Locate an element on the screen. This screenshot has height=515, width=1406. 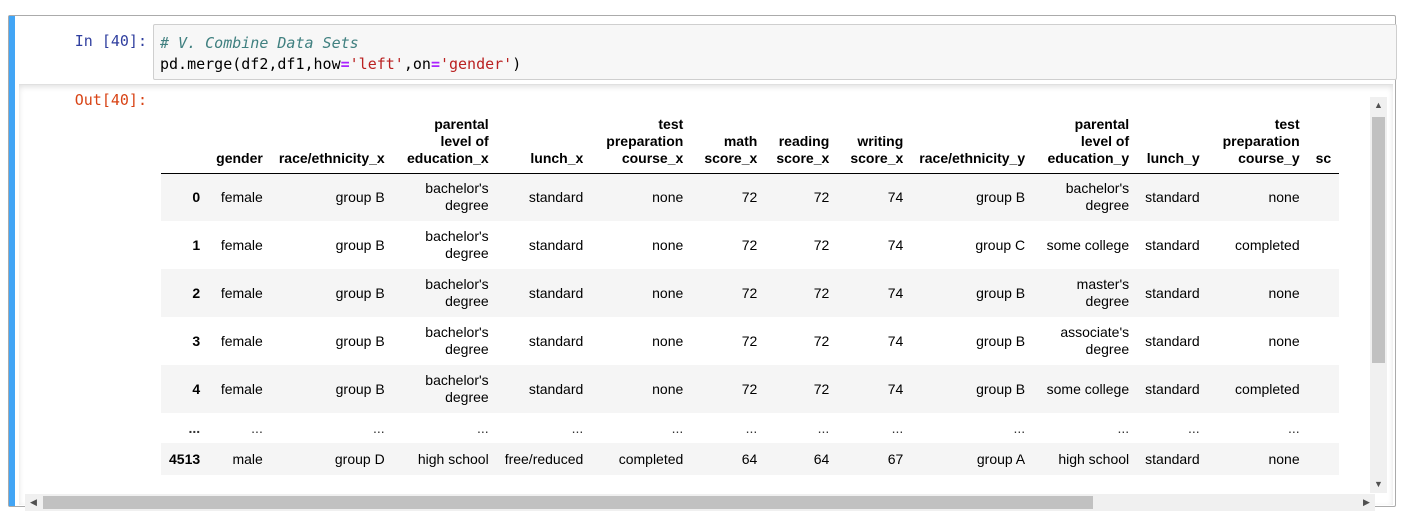
code-fn: pd.merge(df2,df1,how is located at coordinates (250, 64).